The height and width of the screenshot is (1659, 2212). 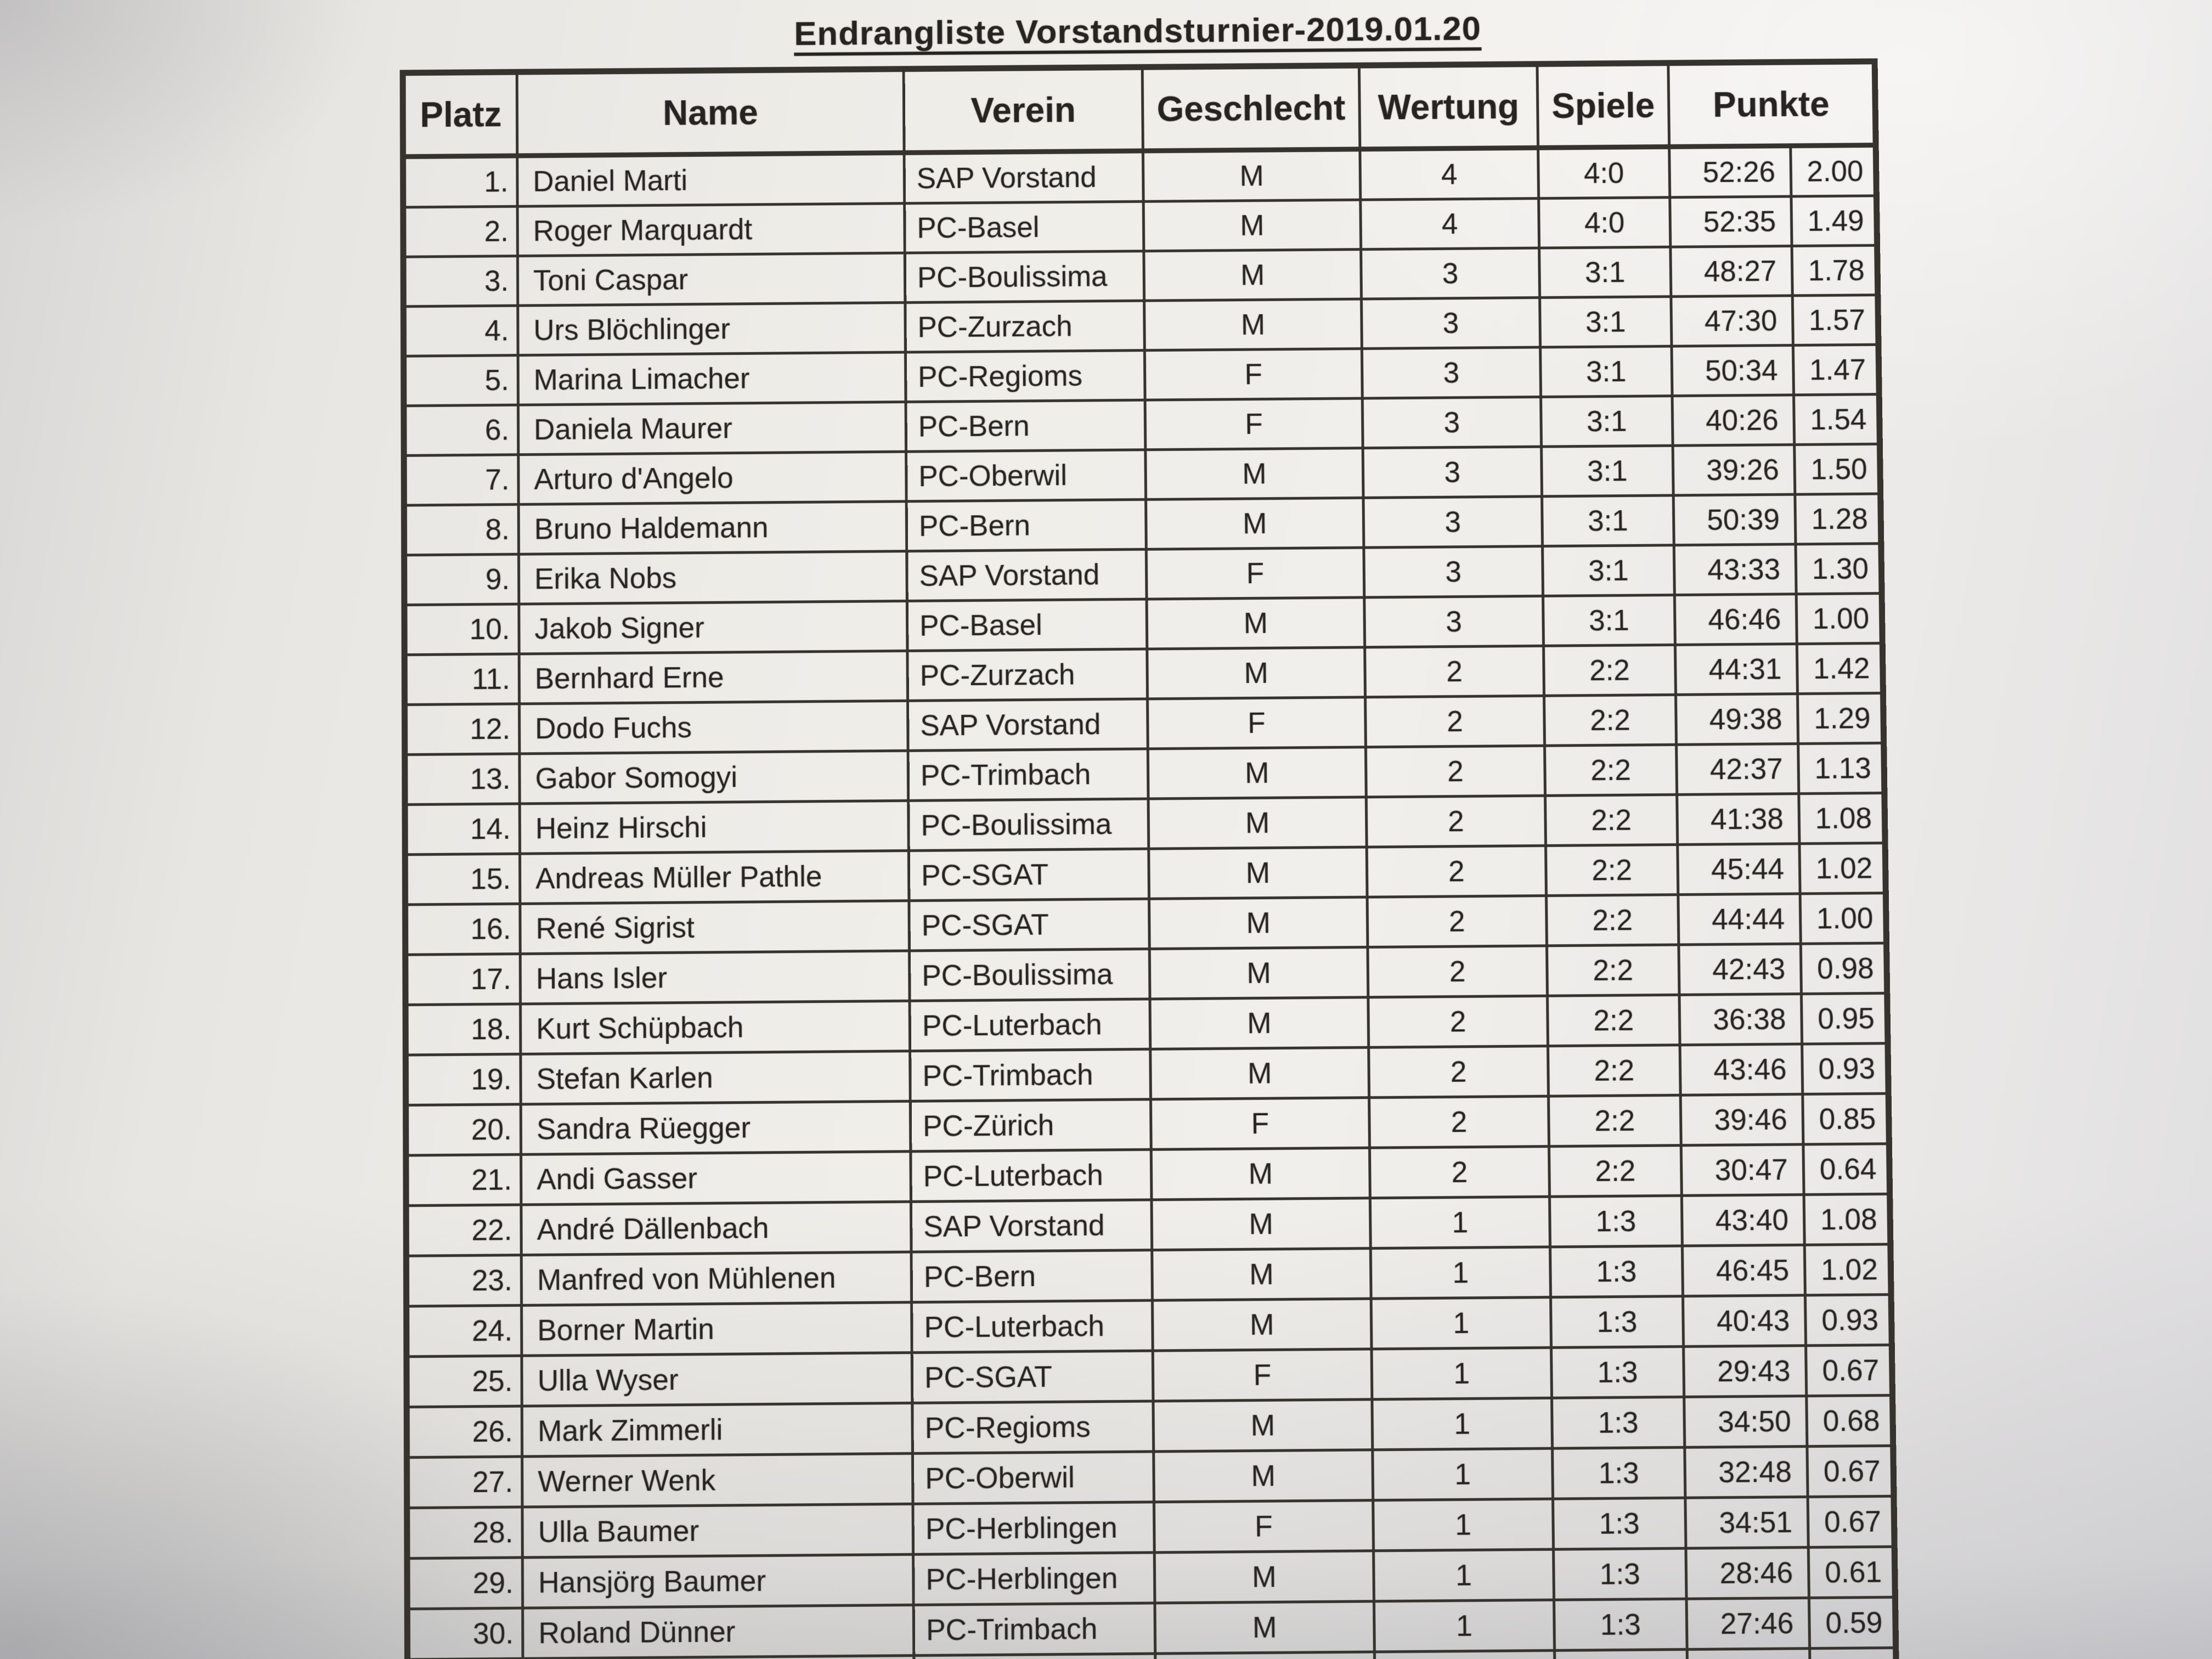 What do you see at coordinates (1747, 1523) in the screenshot?
I see `cell-punkte-score: 34:51` at bounding box center [1747, 1523].